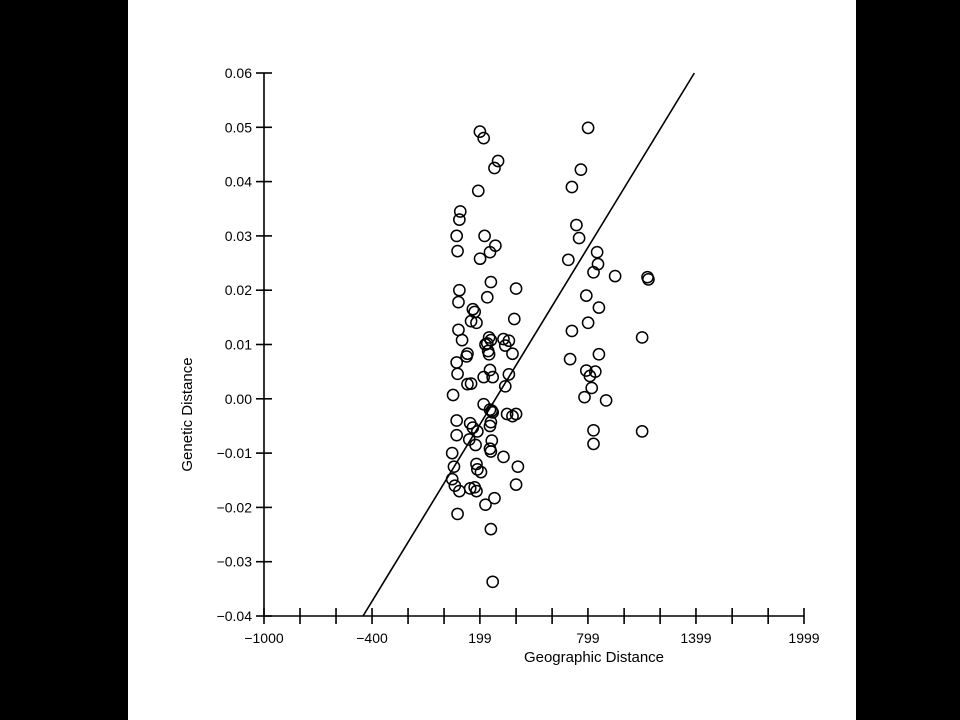  I want to click on y-tick-label: 0.06, so click(238, 73).